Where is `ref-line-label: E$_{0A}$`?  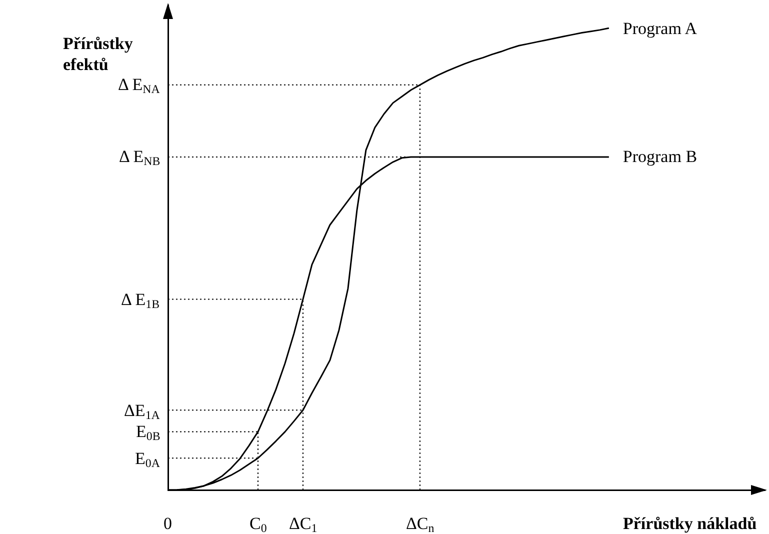
ref-line-label: E$_{0A}$ is located at coordinates (147, 459).